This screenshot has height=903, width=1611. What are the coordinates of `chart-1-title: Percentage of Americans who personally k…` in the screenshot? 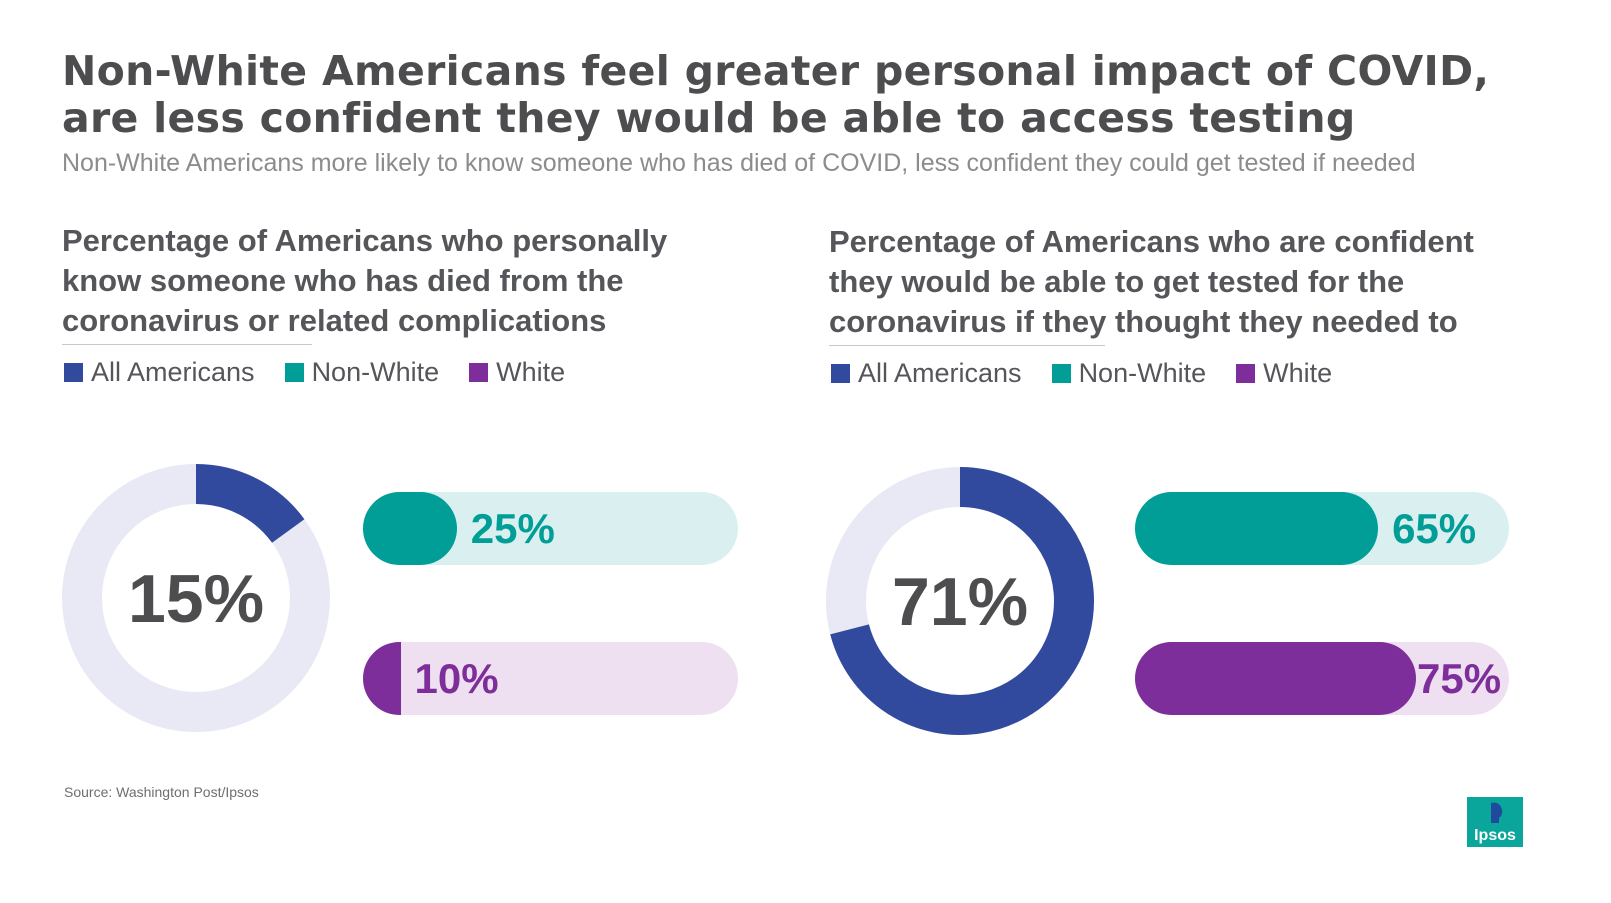 It's located at (412, 281).